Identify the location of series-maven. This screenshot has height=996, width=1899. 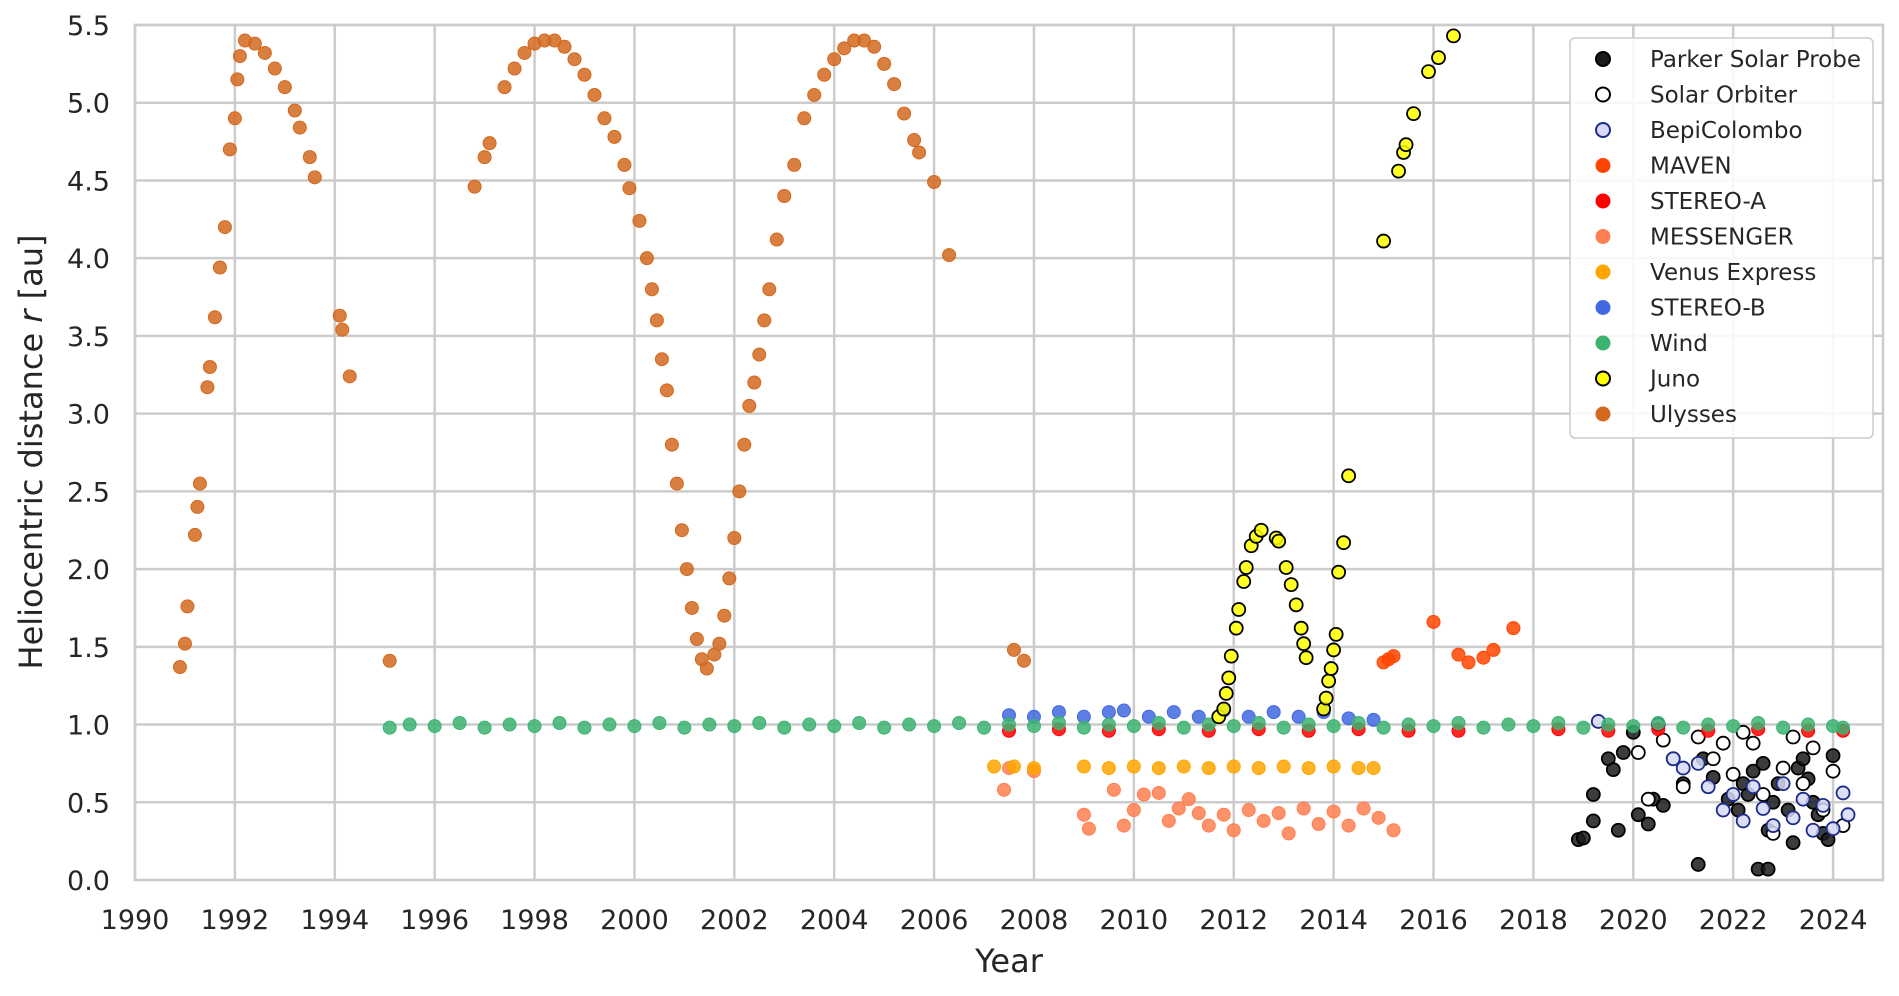
(1448, 642).